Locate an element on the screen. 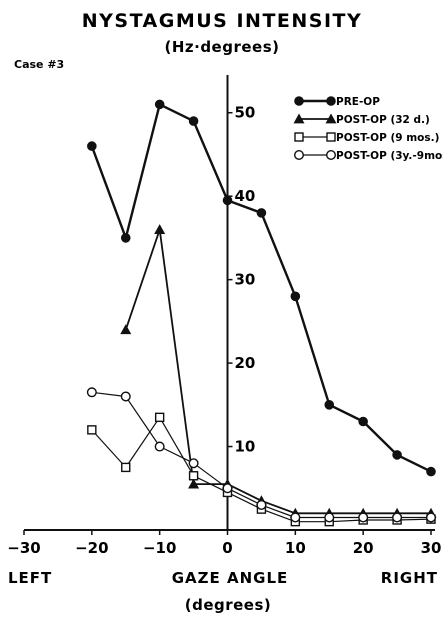 Image resolution: width=443 pixels, height=617 pixels. x-tick-label: −10 is located at coordinates (159, 548).